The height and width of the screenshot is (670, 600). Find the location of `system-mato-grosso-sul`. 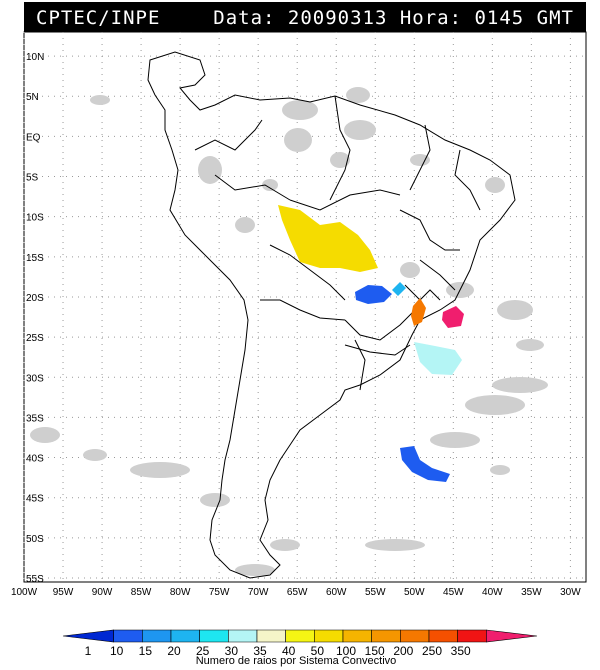

system-mato-grosso-sul is located at coordinates (373, 294).